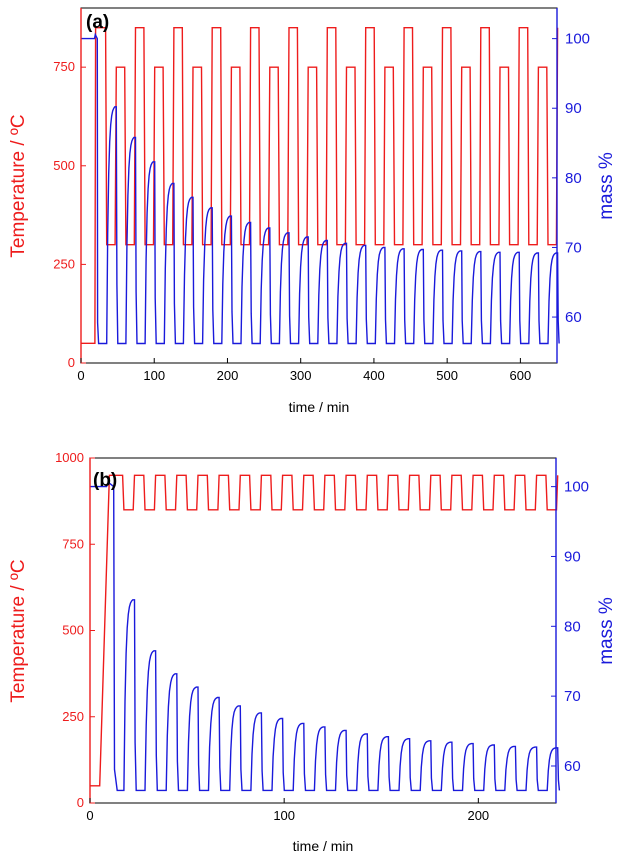 The height and width of the screenshot is (858, 626). Describe the element at coordinates (105, 480) in the screenshot. I see `panel-b-letter: (b)` at that location.